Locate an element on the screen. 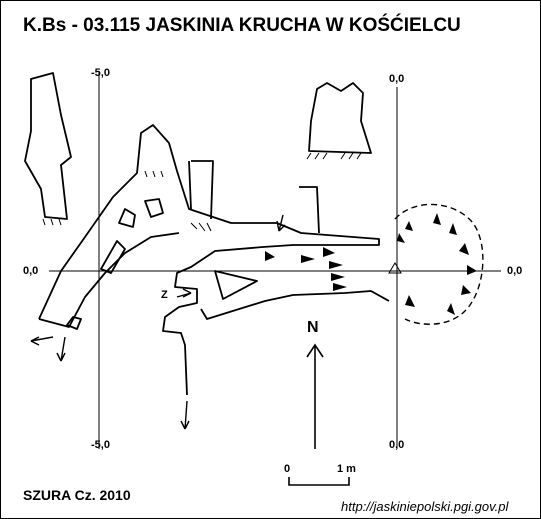  coord-label-right-top: 0,0 is located at coordinates (397, 79).